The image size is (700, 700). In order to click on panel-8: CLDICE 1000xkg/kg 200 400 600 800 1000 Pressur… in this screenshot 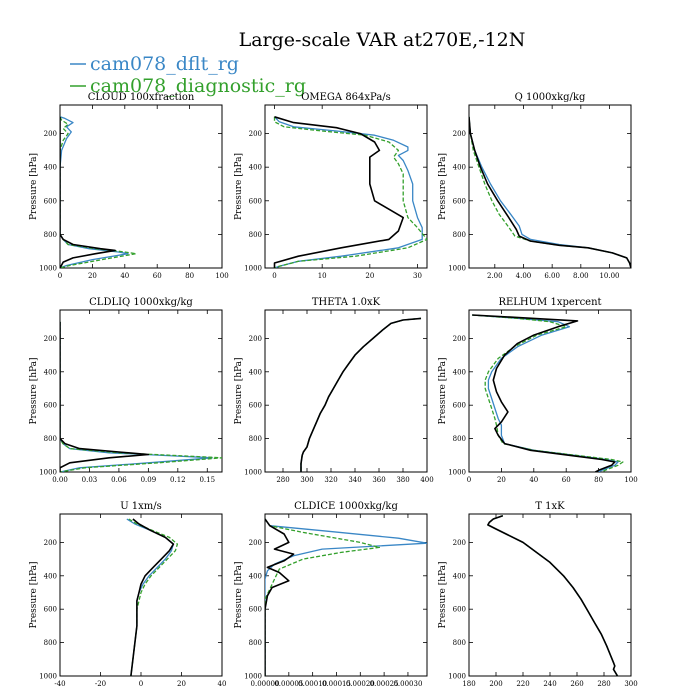, I will do `click(331, 594)`.